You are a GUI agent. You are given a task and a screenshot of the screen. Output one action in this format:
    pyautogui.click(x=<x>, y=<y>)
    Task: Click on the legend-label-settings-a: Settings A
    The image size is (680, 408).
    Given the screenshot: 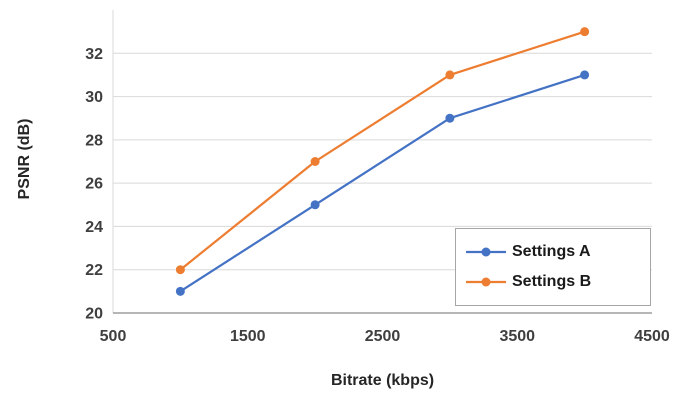 What is the action you would take?
    pyautogui.click(x=551, y=251)
    